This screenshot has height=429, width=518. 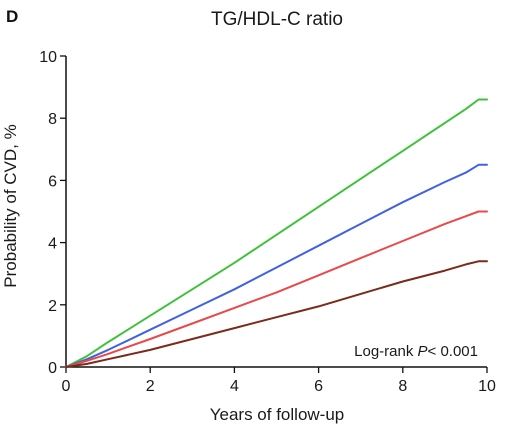 I want to click on log-rank-annotation: Log-rank P< 0.001, so click(x=416, y=351).